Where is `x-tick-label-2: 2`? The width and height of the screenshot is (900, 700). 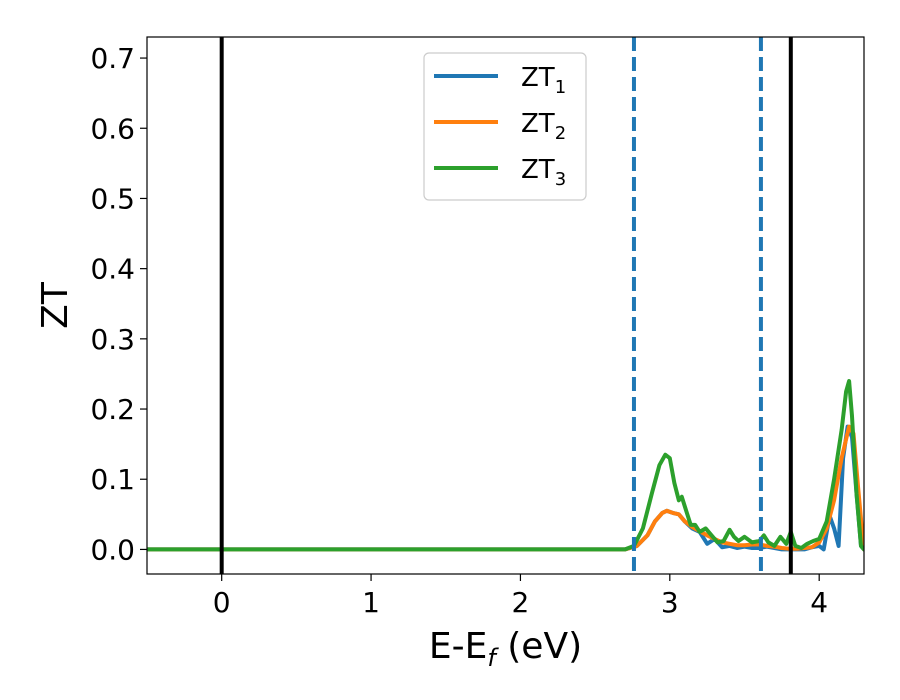 x-tick-label-2: 2 is located at coordinates (521, 602).